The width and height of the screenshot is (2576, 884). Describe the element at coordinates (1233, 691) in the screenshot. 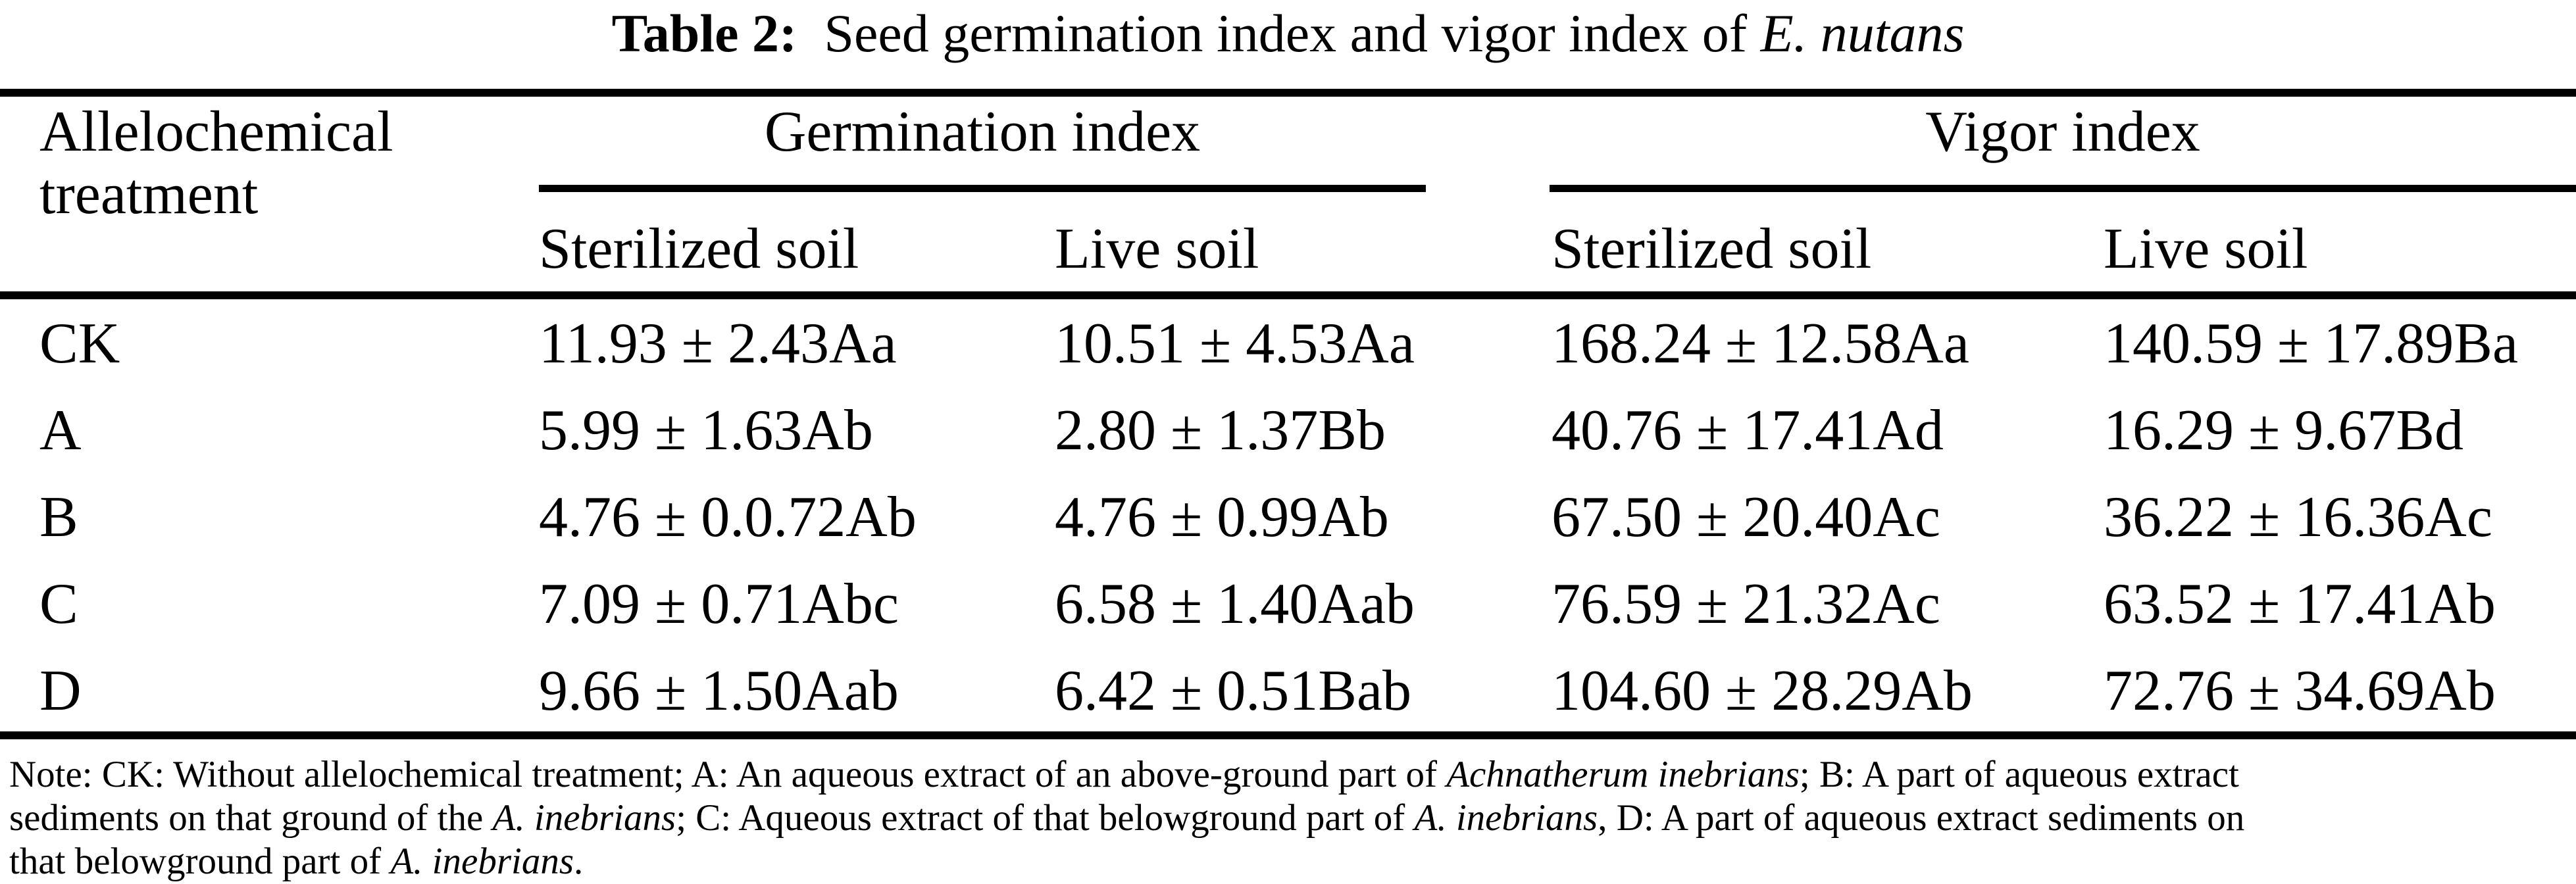

I see `cell-value: 6.42 ± 0.51Bab` at that location.